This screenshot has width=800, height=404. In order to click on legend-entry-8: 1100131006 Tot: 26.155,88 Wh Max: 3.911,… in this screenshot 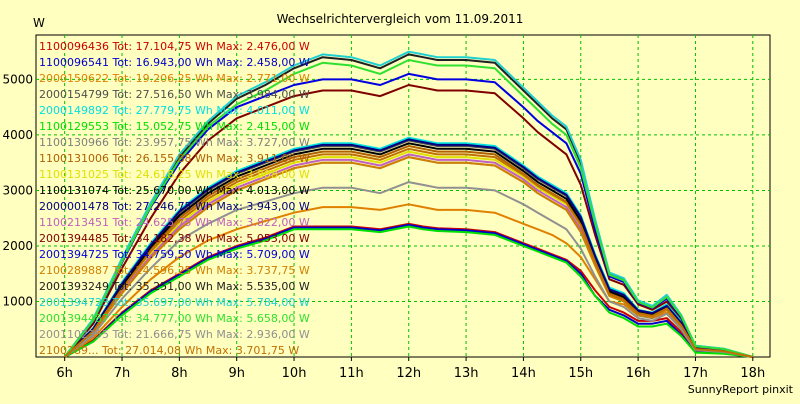, I will do `click(174, 158)`.